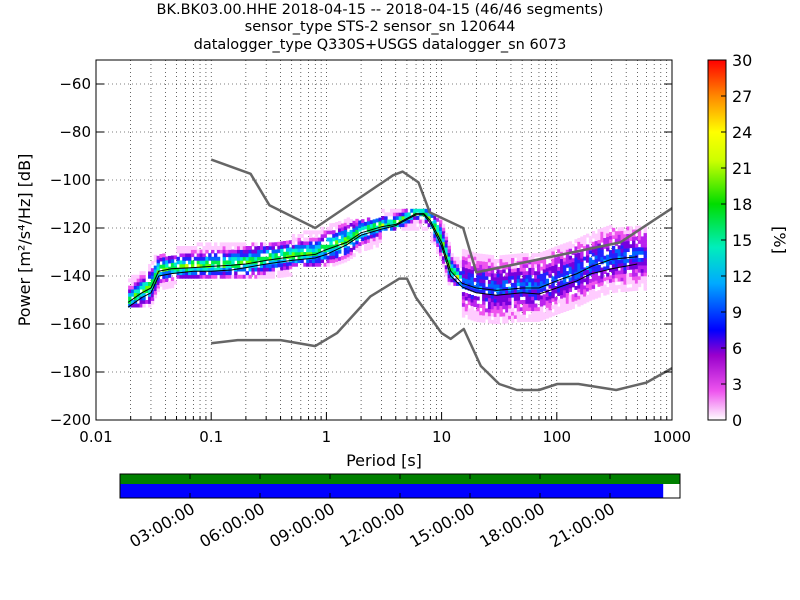 The height and width of the screenshot is (600, 800). I want to click on x-tick-label: 1000, so click(672, 437).